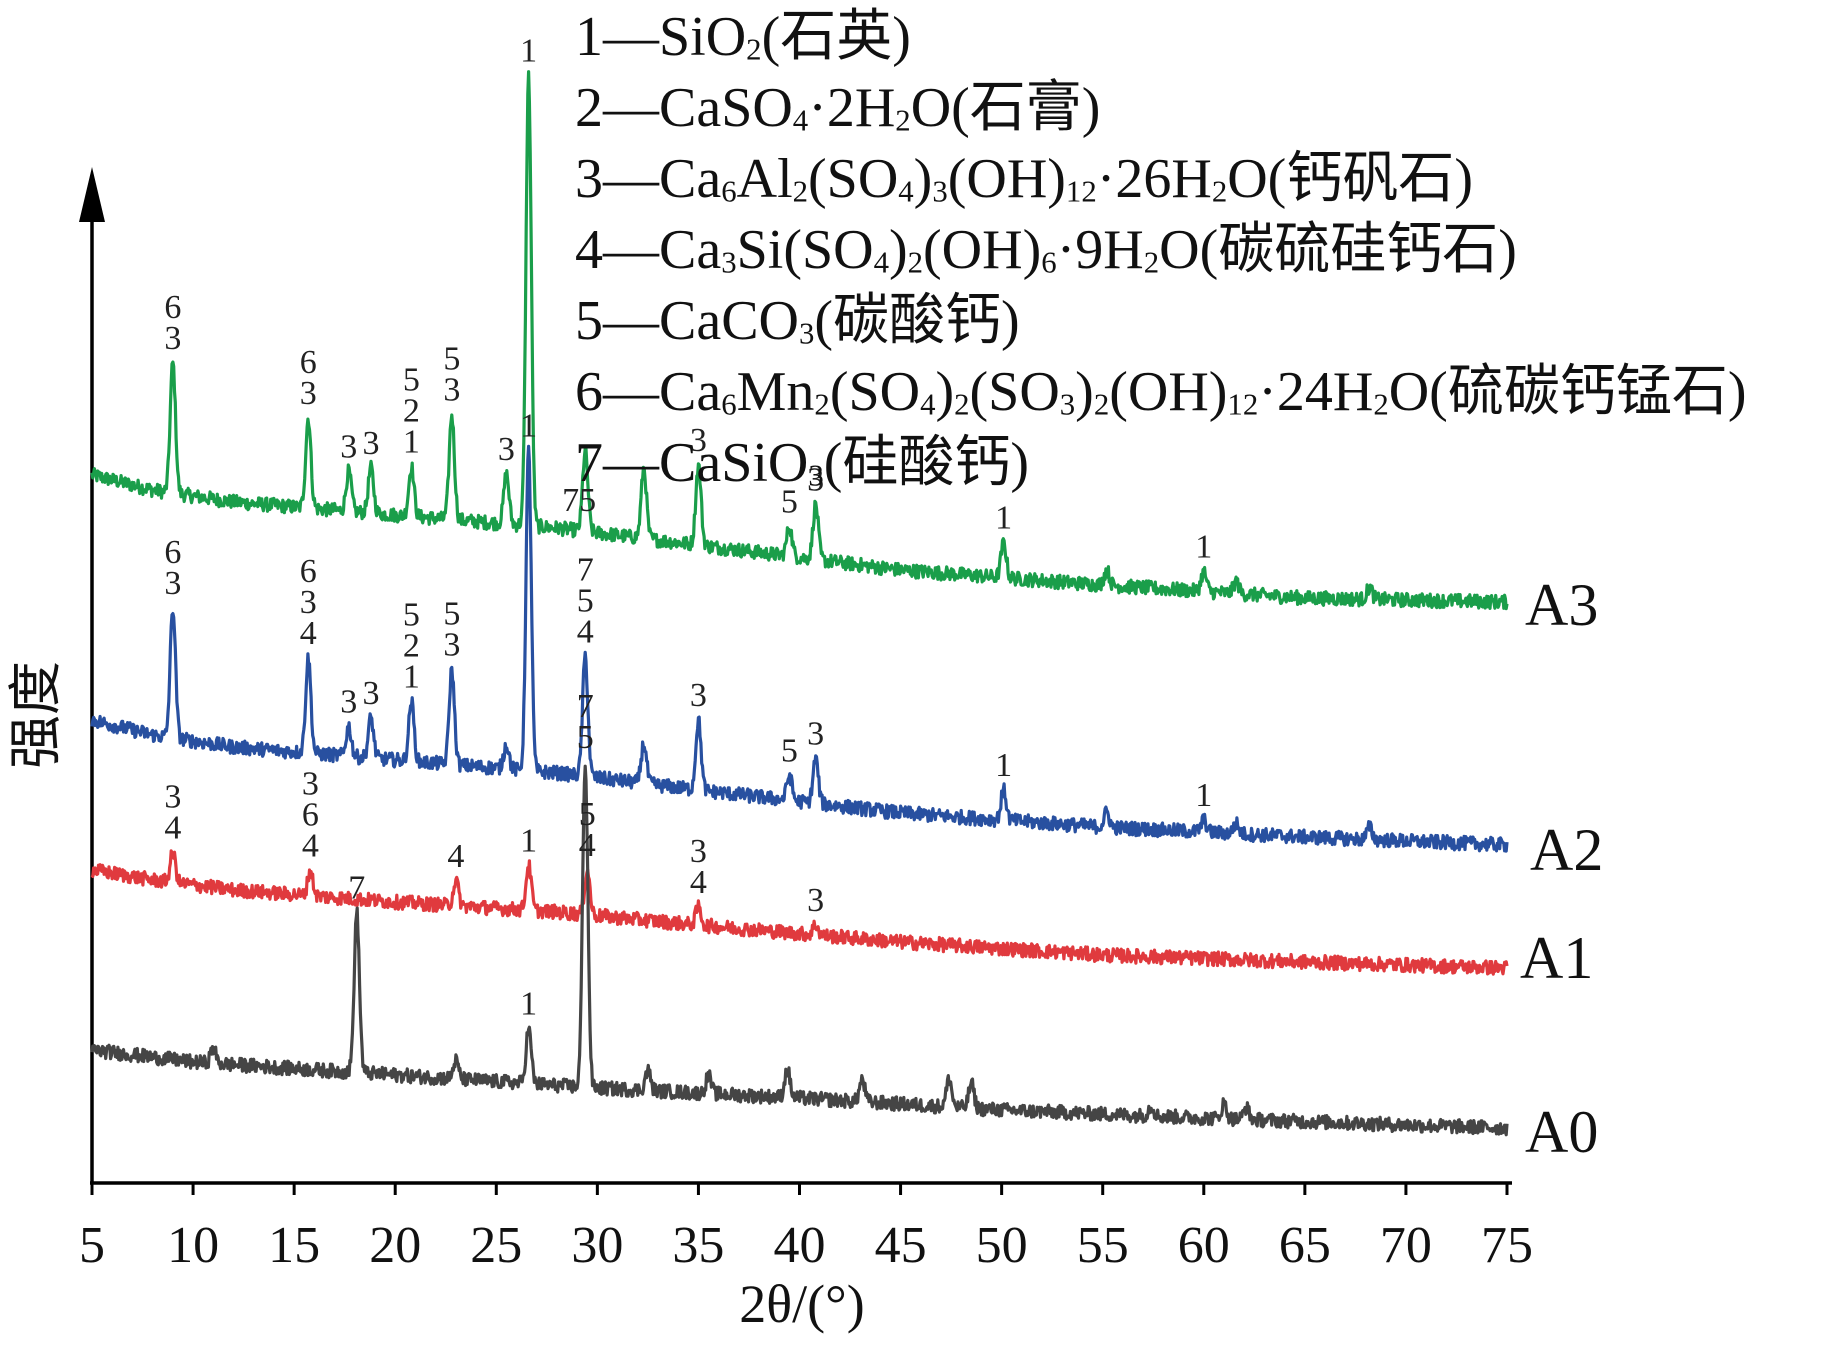  What do you see at coordinates (801, 1304) in the screenshot?
I see `x-axis-title: 2θ/(°)` at bounding box center [801, 1304].